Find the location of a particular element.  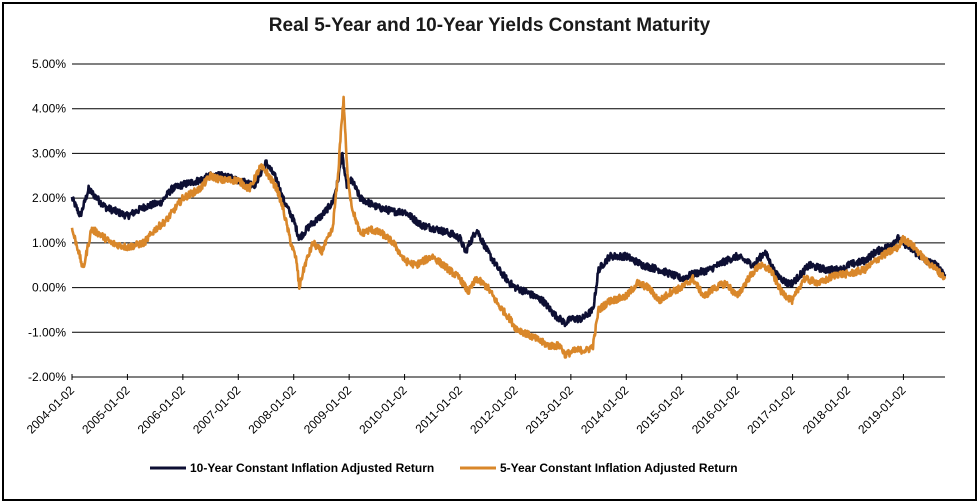

y-tick-label: 0.00% is located at coordinates (49, 288).